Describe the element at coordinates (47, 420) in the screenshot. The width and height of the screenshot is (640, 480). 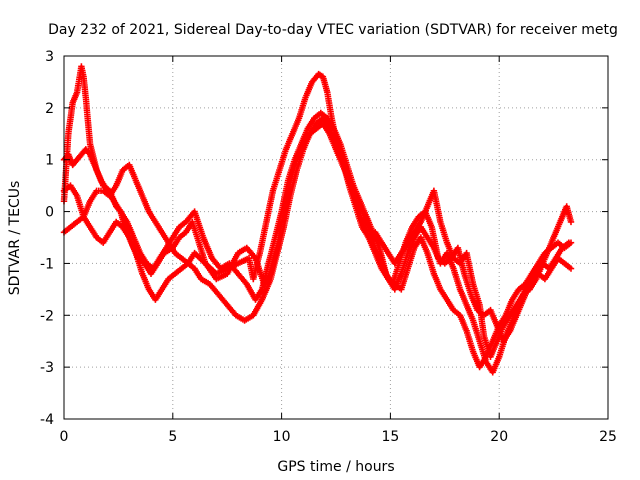
I see `y-tick-label: -4` at that location.